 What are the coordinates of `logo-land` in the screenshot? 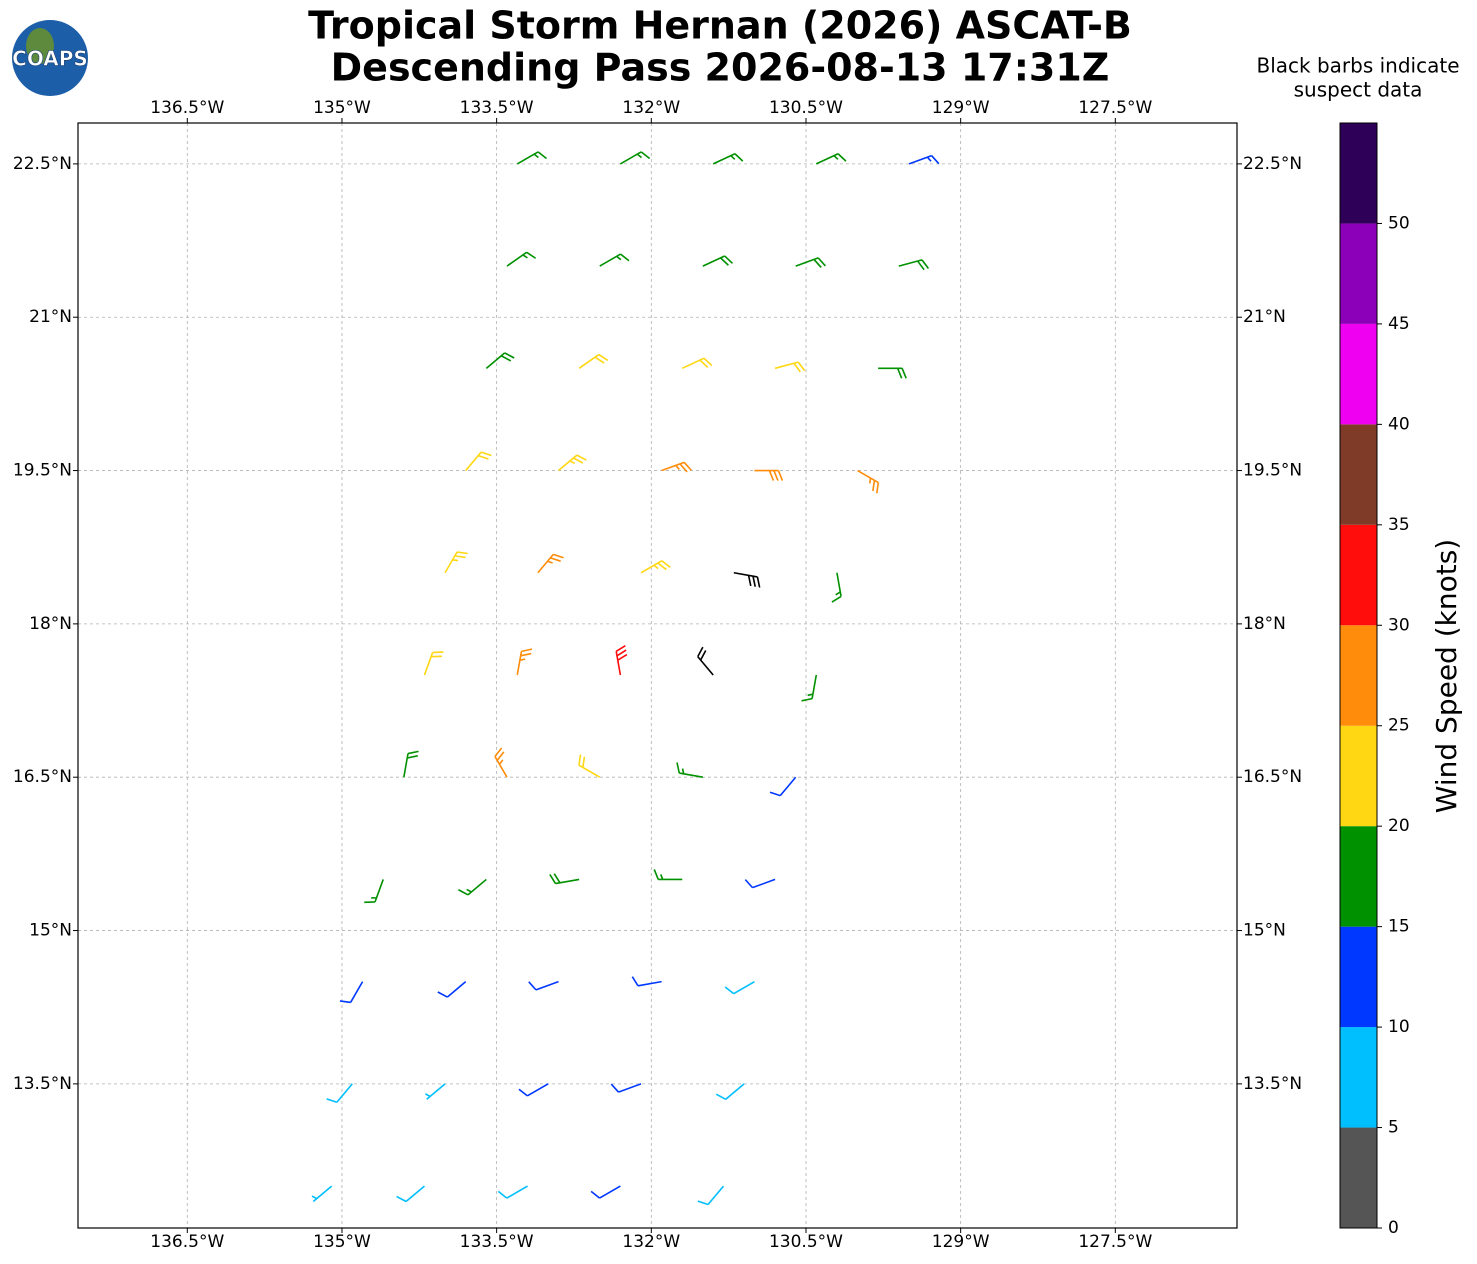 It's located at (40, 46).